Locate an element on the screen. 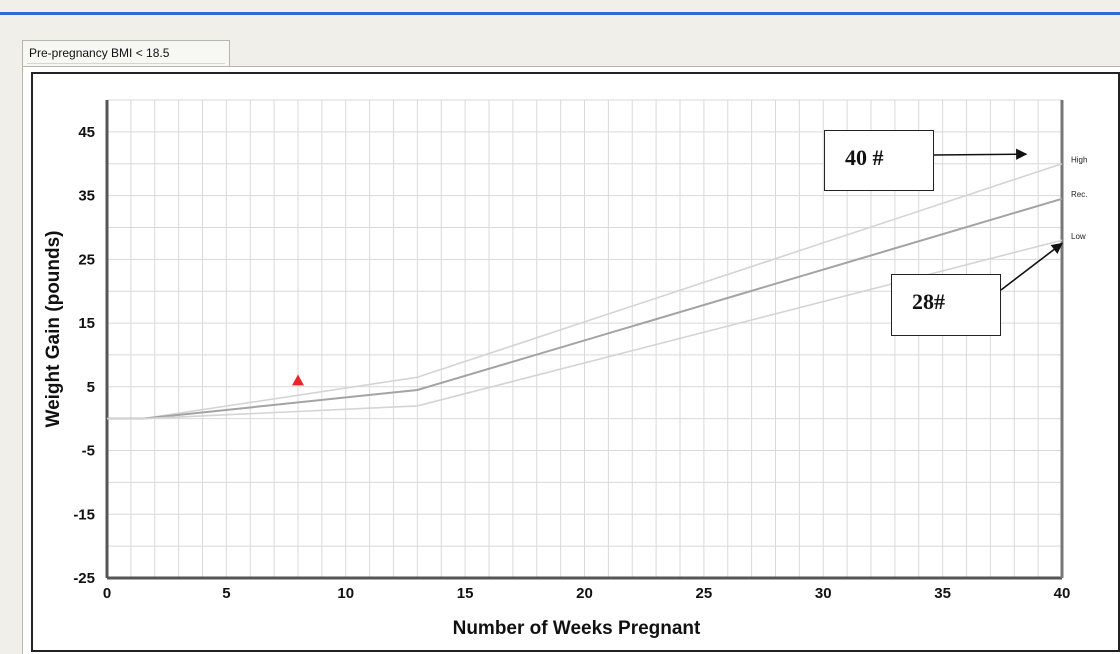 This screenshot has width=1120, height=654. data-point-triangle-marker is located at coordinates (298, 380).